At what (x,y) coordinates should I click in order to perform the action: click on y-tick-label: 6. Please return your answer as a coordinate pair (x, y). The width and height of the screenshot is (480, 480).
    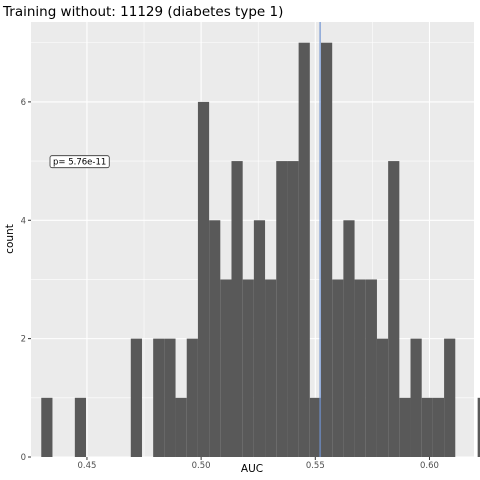
    Looking at the image, I should click on (23, 103).